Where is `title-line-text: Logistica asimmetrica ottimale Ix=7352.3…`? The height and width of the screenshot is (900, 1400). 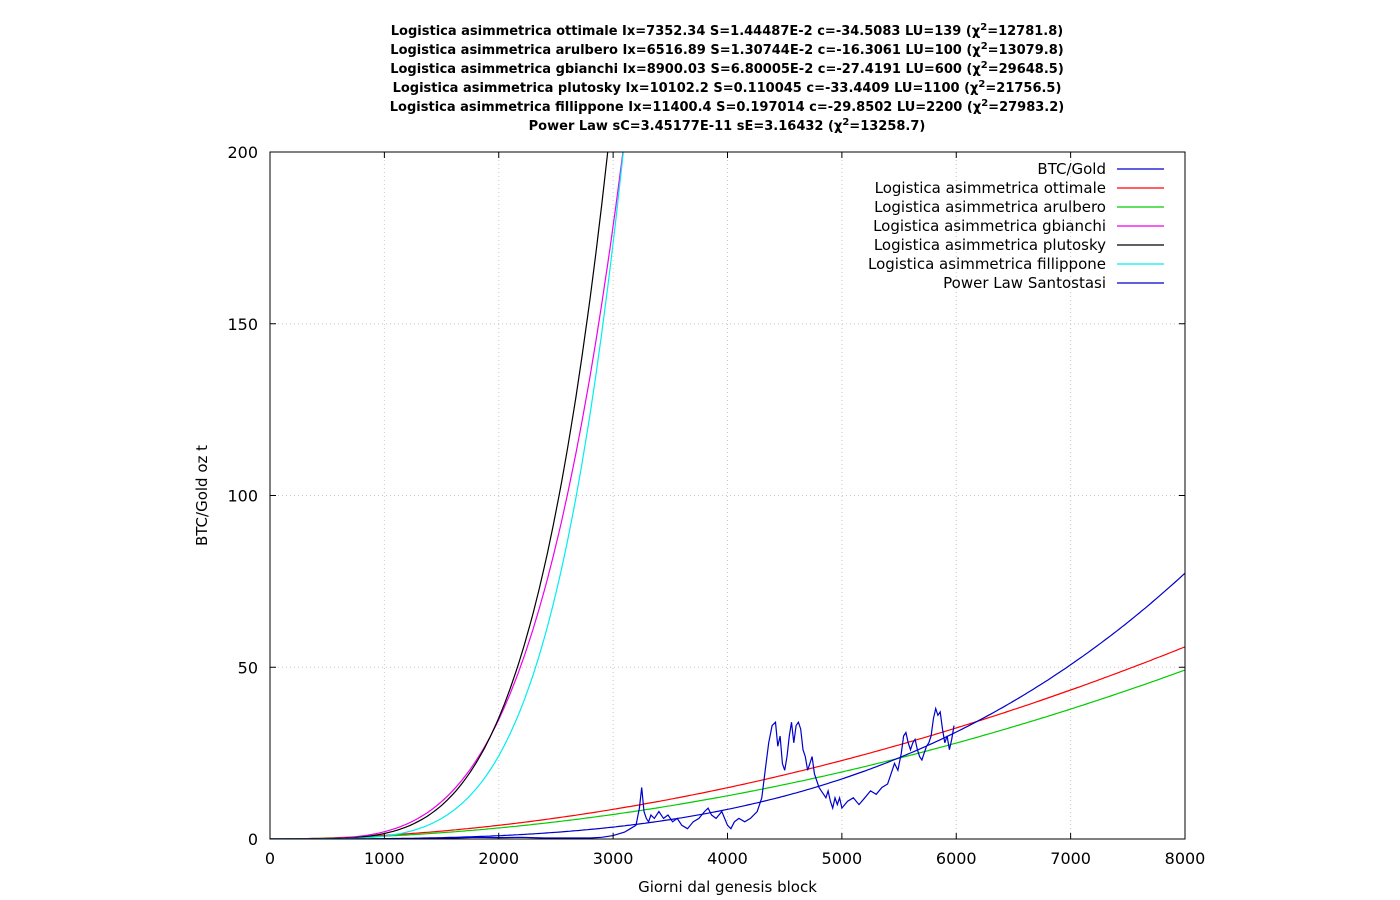 title-line-text: Logistica asimmetrica ottimale Ix=7352.3… is located at coordinates (681, 31).